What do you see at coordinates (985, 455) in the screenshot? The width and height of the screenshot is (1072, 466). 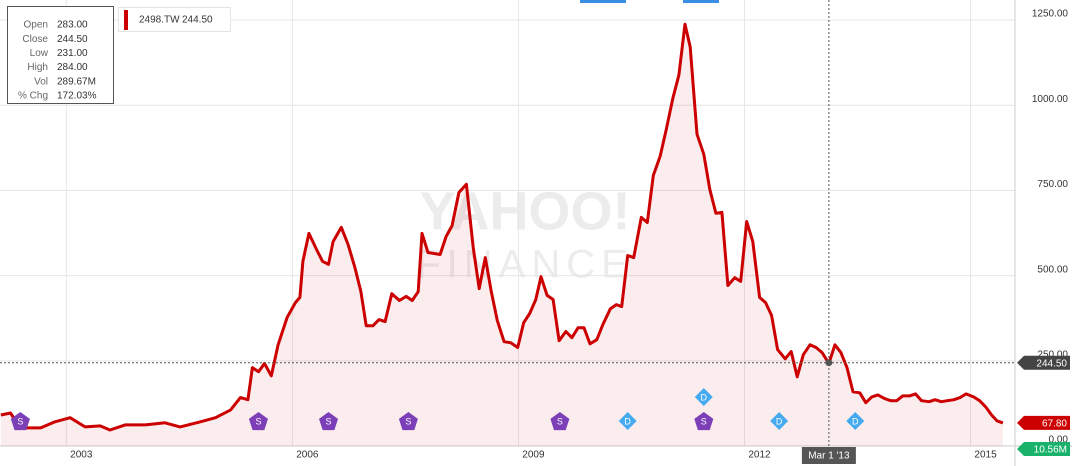 I see `x-tick-label: 2015` at bounding box center [985, 455].